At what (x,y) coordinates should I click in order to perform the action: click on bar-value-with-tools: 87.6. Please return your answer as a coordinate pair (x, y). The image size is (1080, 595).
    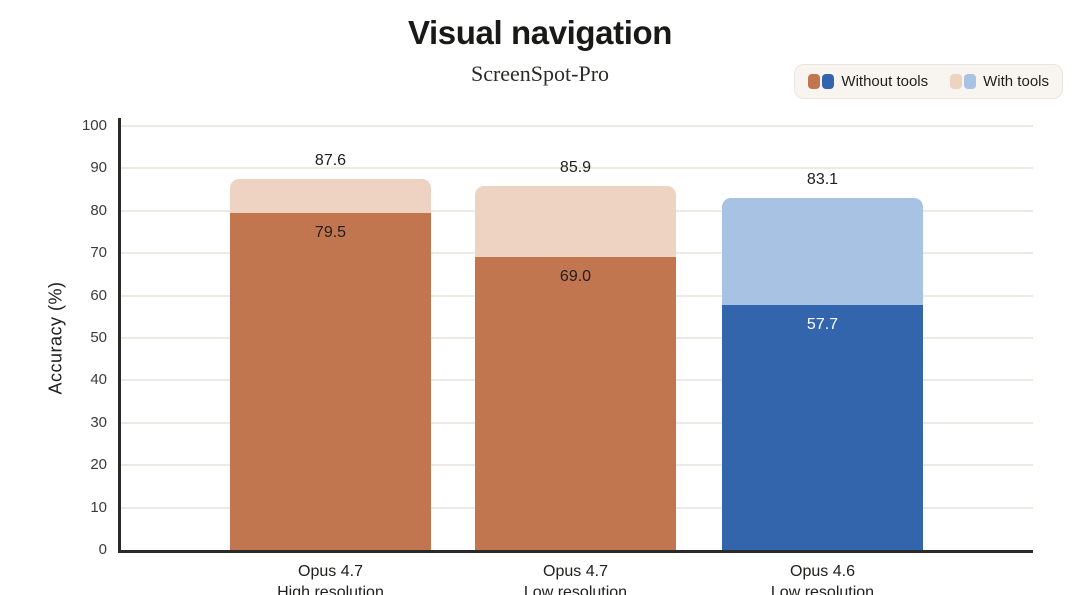
    Looking at the image, I should click on (330, 160).